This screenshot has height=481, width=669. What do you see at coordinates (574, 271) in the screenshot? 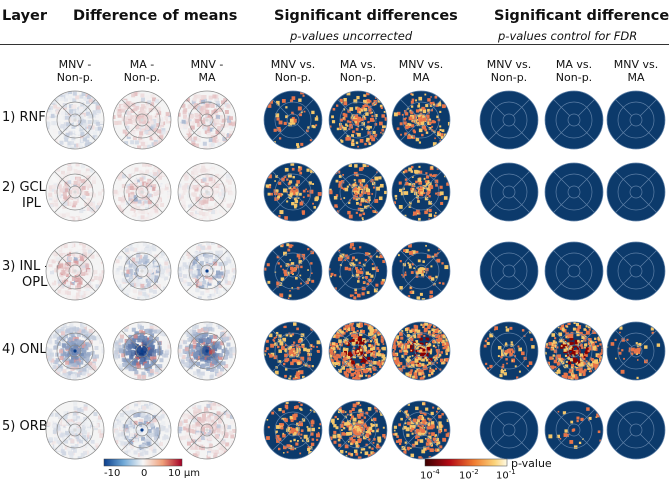
I see `disc-r3-fdr-c2-plot` at bounding box center [574, 271].